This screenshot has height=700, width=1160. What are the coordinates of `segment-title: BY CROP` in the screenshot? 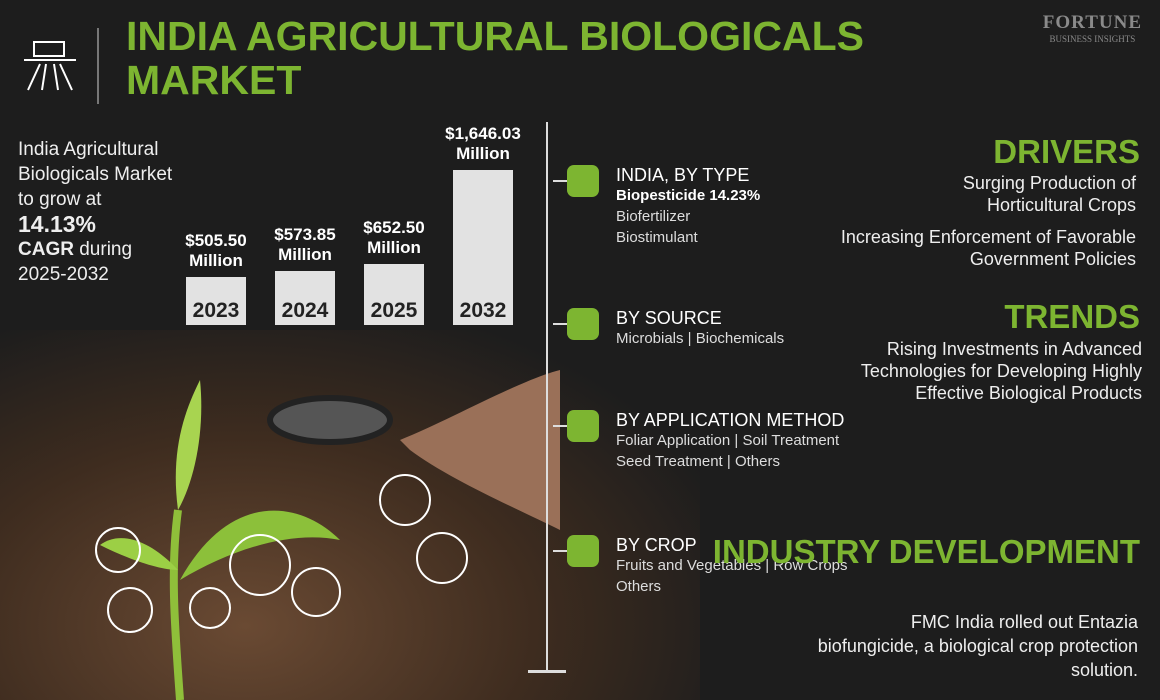 It's located at (656, 545).